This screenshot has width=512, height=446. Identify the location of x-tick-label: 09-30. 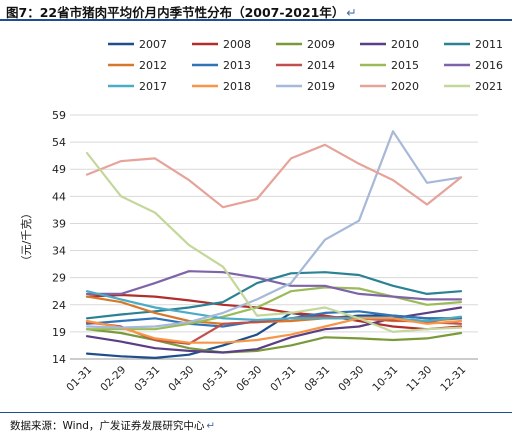
(351, 379).